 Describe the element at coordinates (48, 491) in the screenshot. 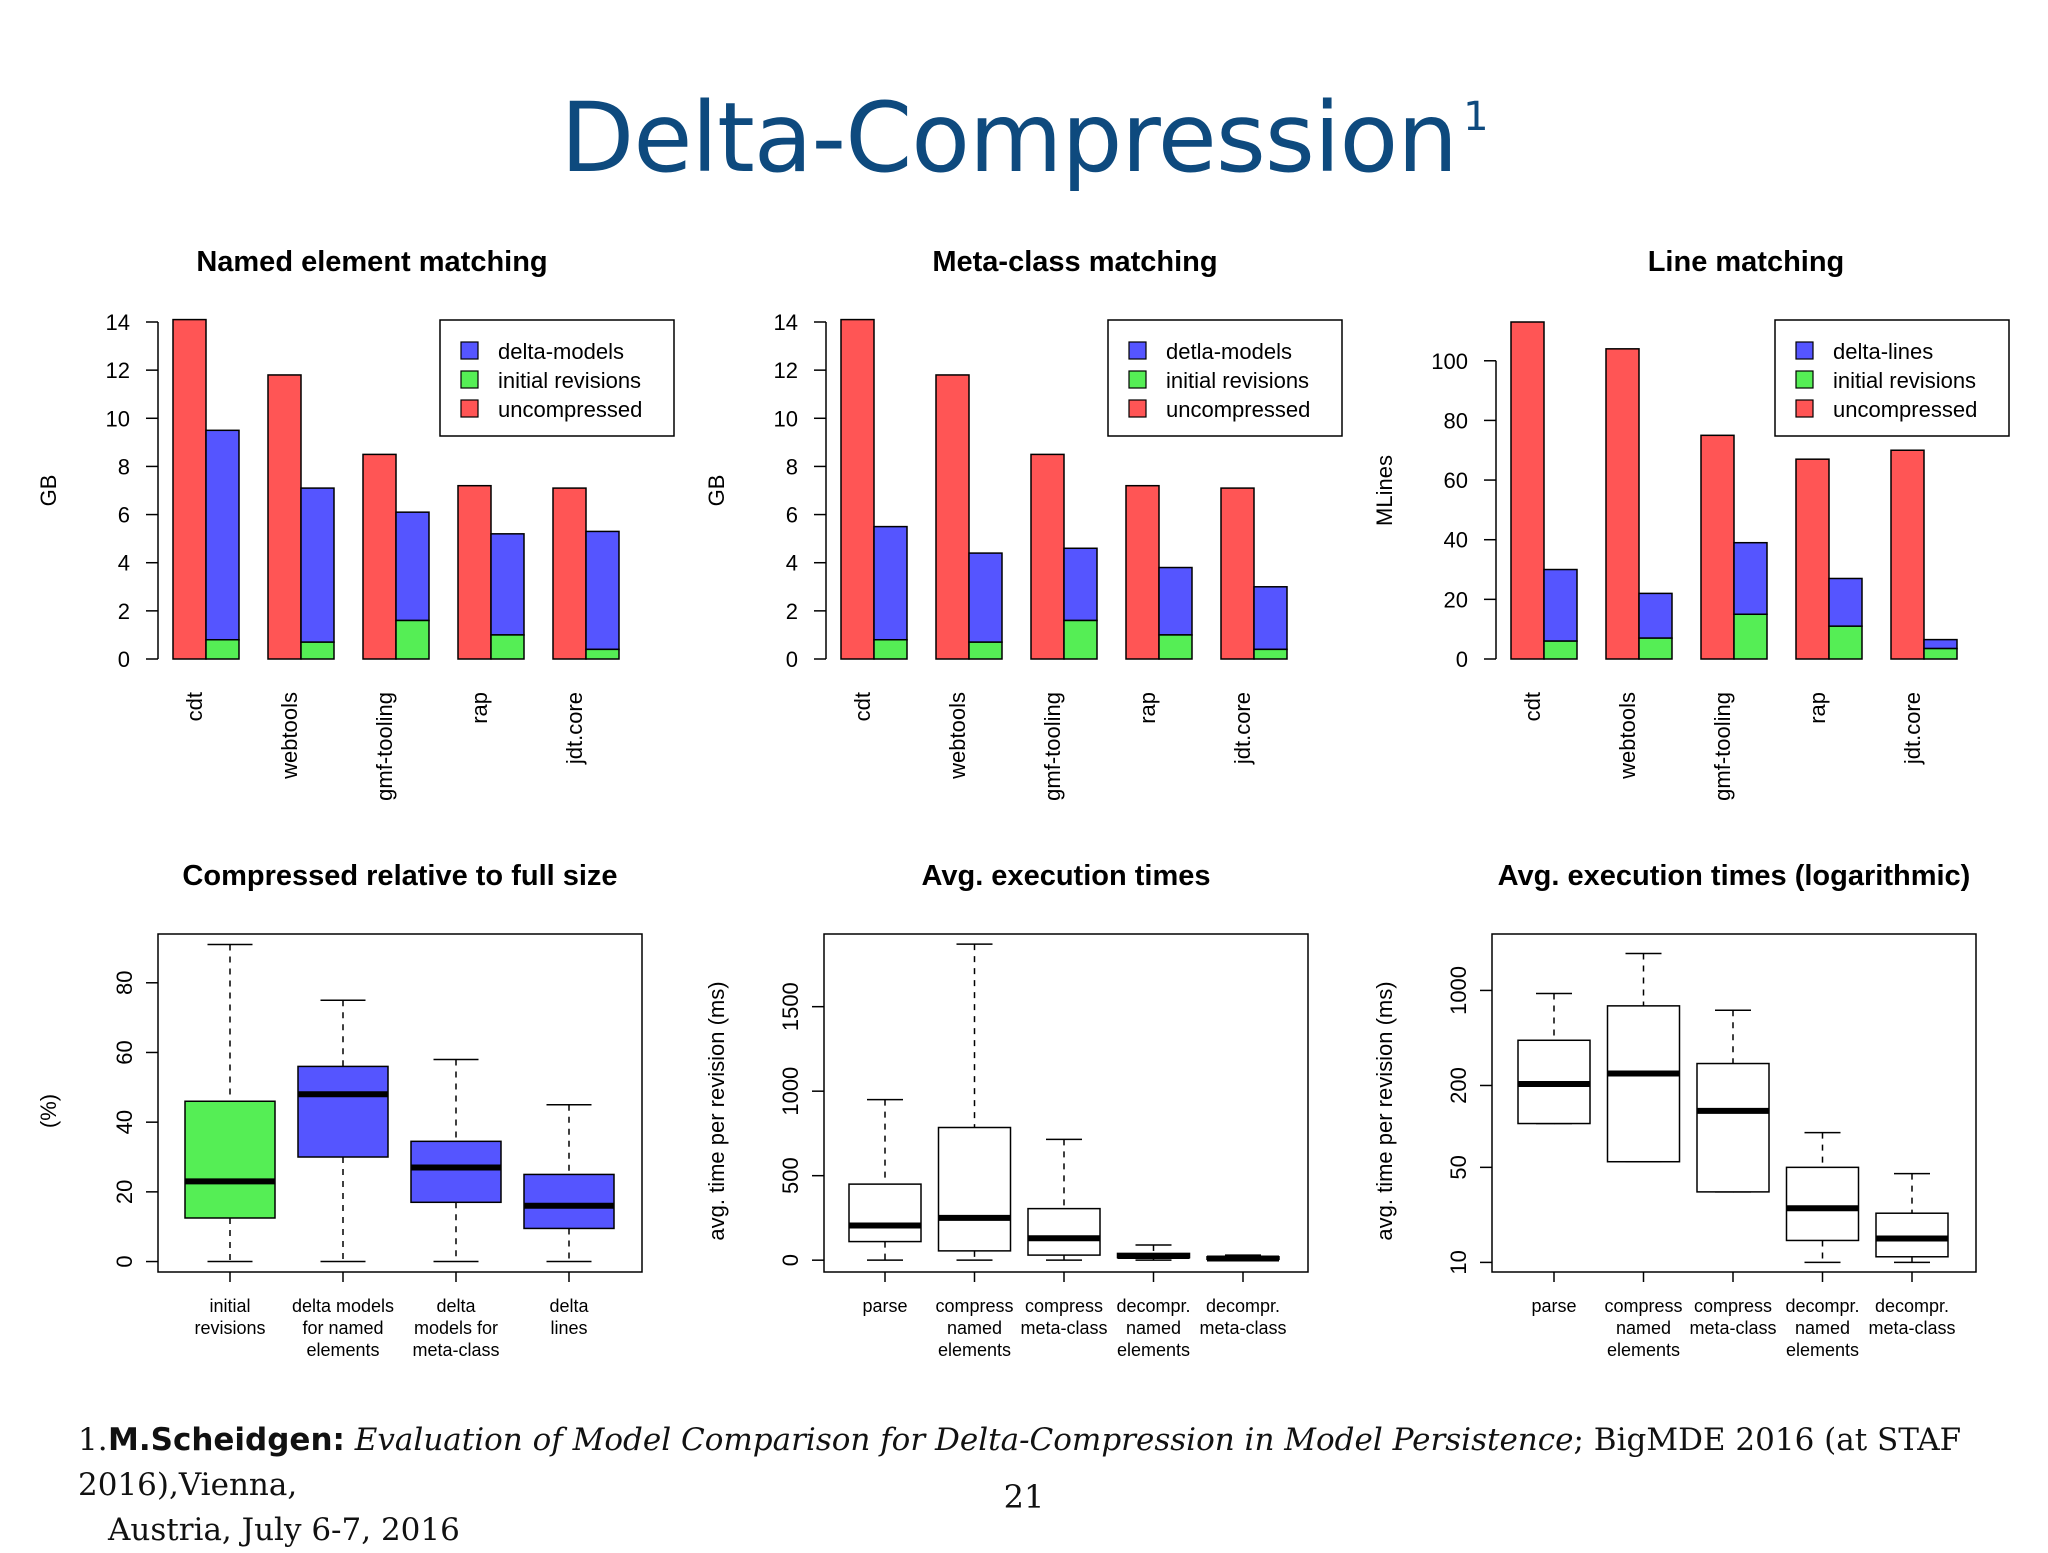

I see `y-axis-label: GB` at that location.